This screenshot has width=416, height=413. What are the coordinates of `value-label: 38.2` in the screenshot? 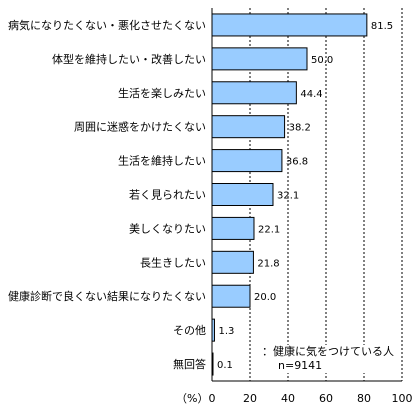 It's located at (300, 128).